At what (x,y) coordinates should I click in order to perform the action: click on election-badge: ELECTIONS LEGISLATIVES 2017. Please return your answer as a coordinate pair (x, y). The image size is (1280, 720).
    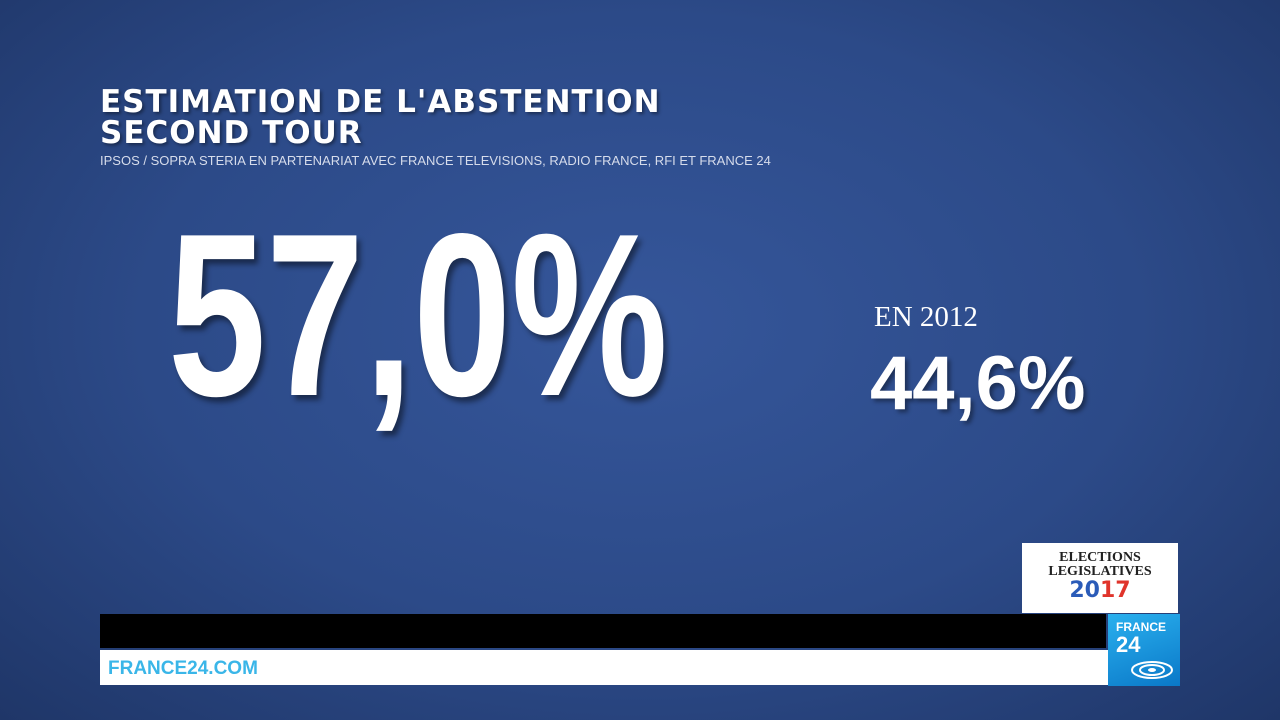
    Looking at the image, I should click on (1100, 578).